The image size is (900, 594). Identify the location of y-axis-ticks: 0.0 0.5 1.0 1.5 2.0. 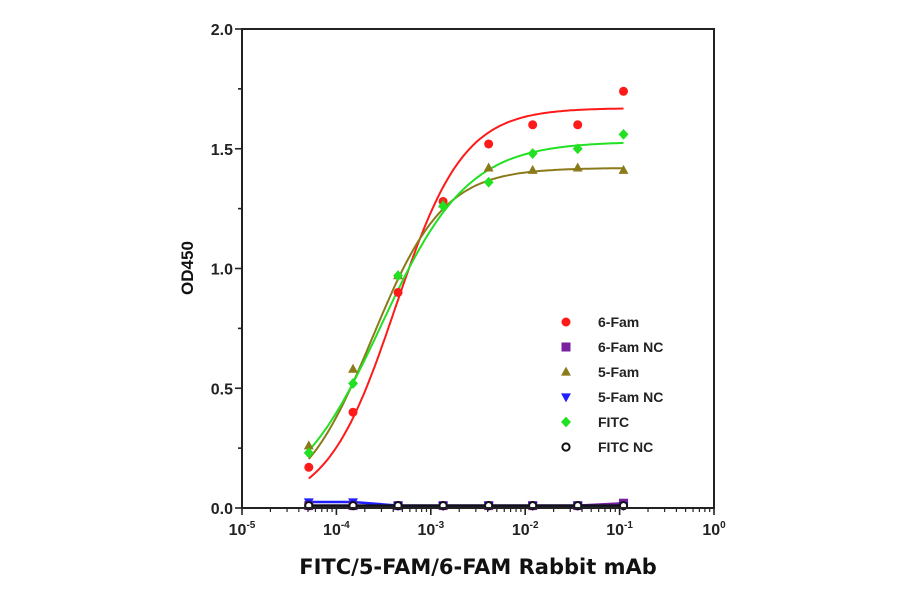
(226, 270).